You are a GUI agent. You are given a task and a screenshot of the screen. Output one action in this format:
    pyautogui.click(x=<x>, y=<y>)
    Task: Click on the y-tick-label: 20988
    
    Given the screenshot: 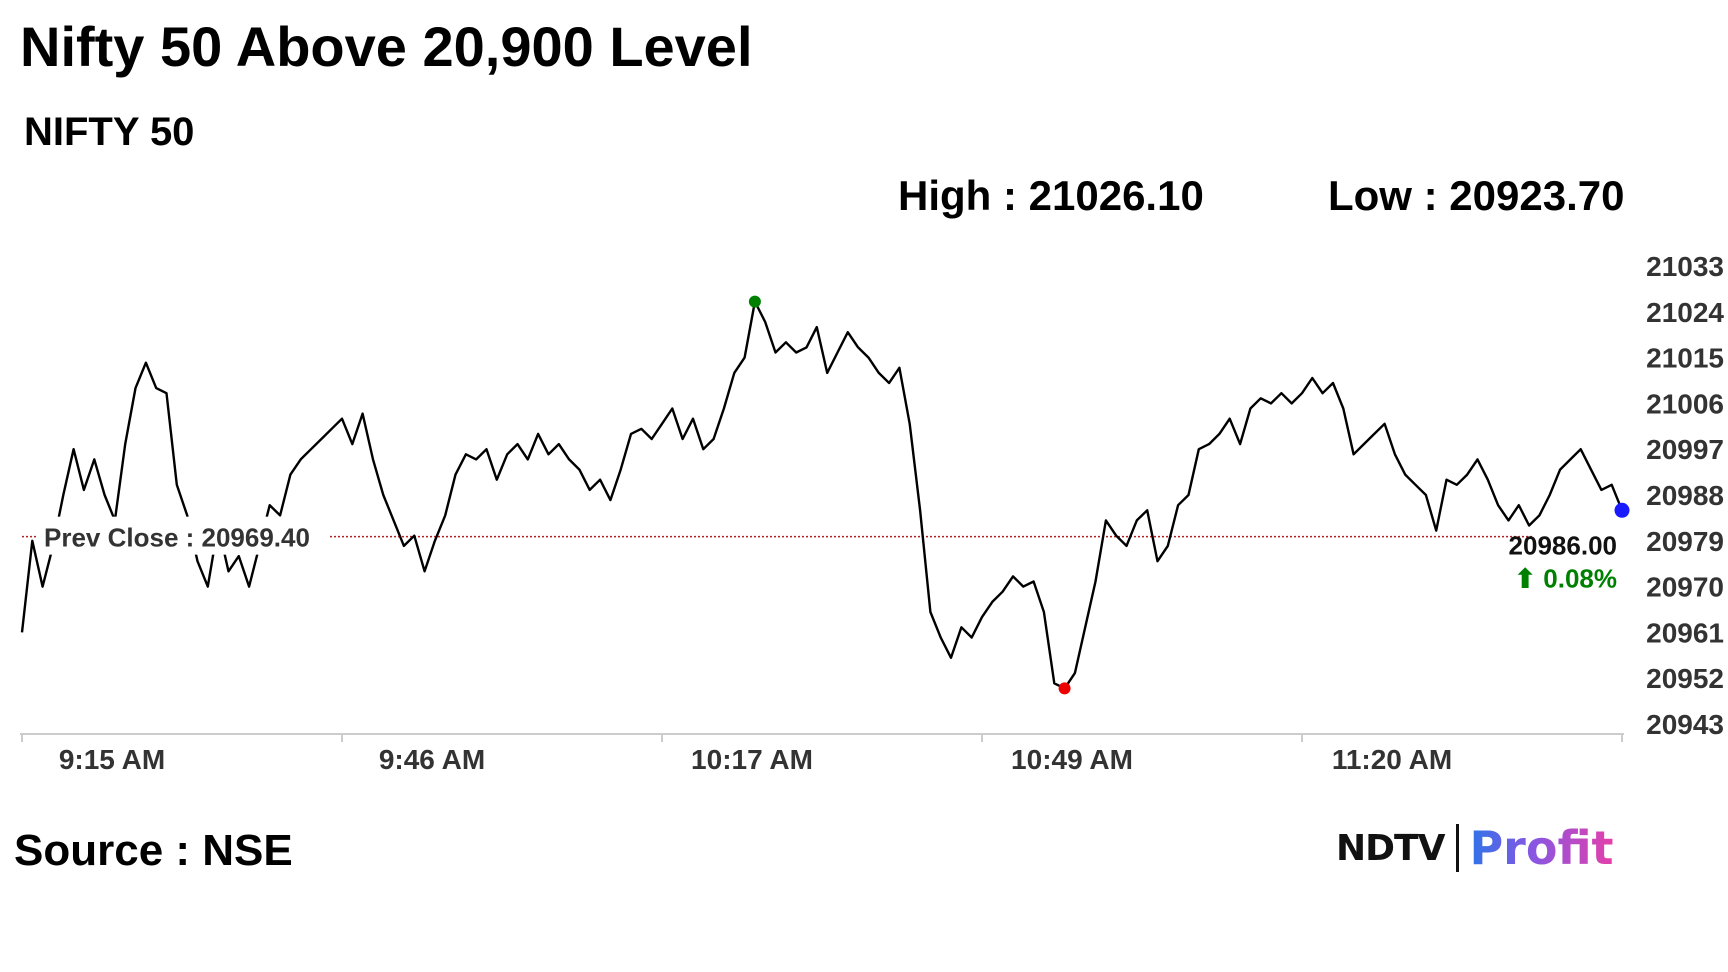 What is the action you would take?
    pyautogui.click(x=1685, y=495)
    